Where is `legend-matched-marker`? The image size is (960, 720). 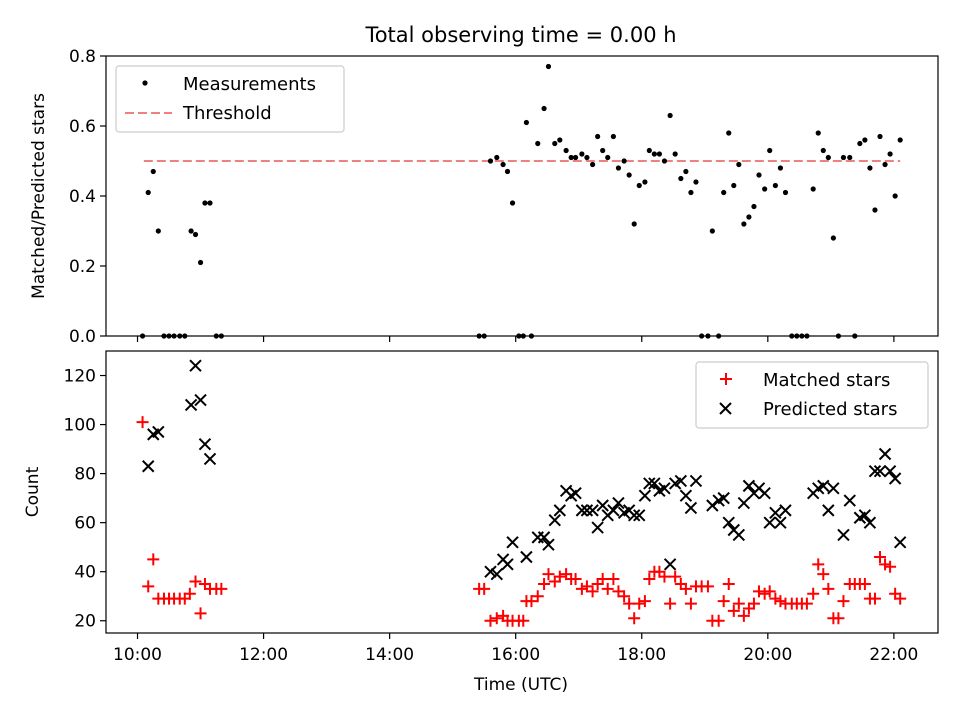
legend-matched-marker is located at coordinates (726, 379).